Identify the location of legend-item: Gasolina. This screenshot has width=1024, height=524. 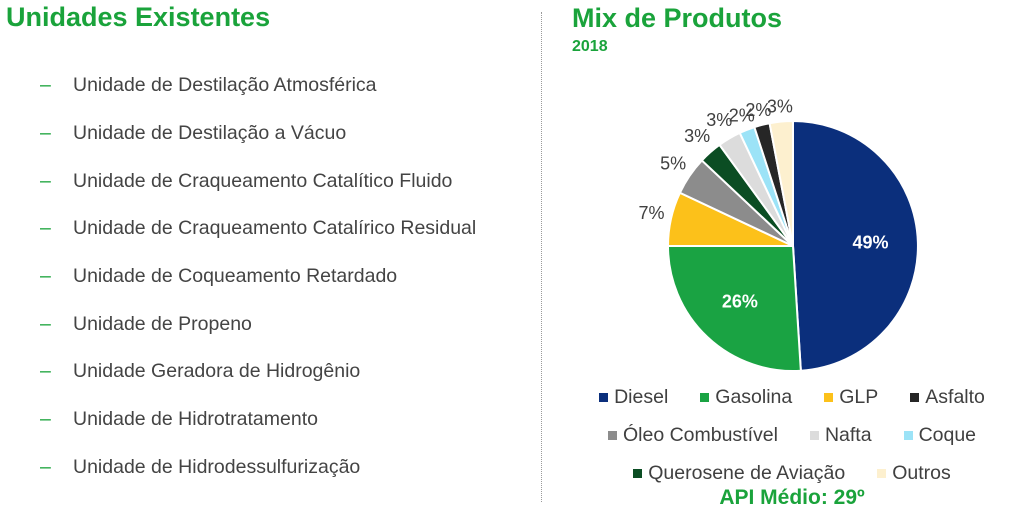
(746, 397).